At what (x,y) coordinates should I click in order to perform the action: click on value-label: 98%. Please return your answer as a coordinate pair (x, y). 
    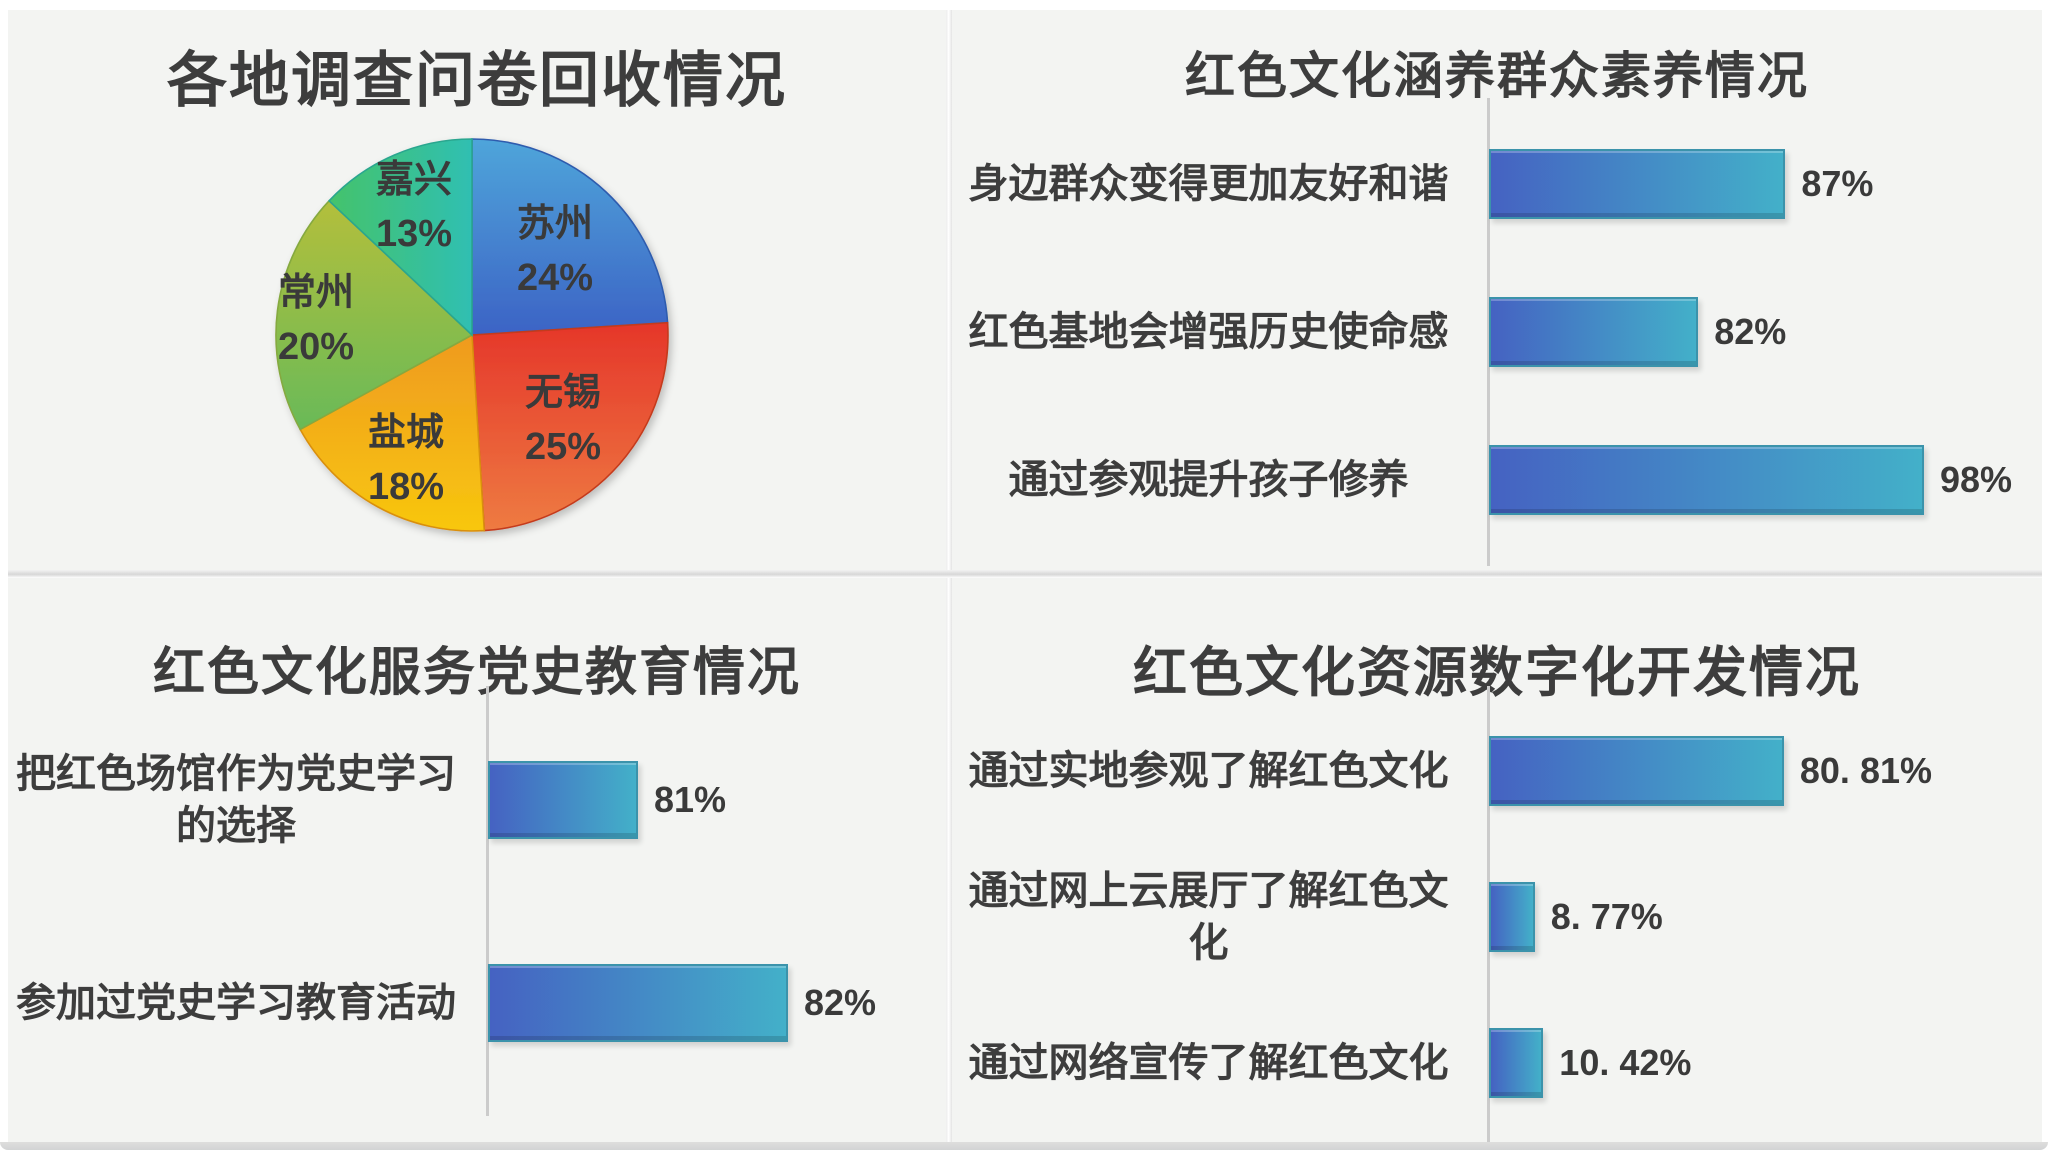
    Looking at the image, I should click on (1975, 479).